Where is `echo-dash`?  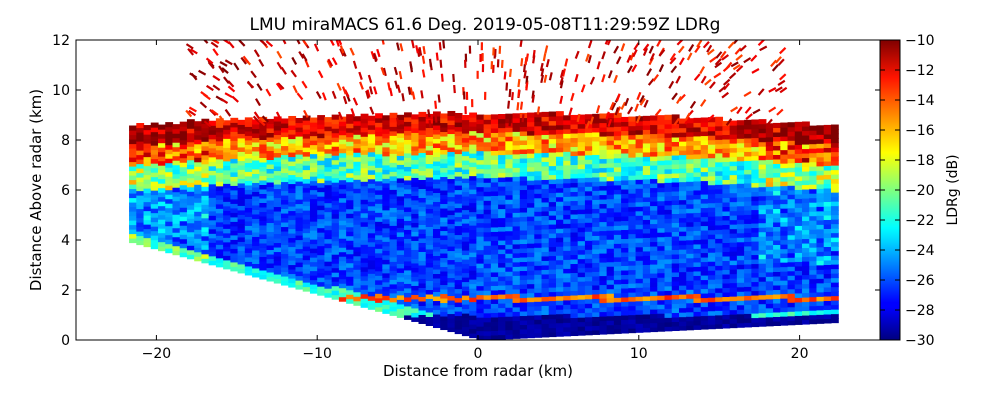 echo-dash is located at coordinates (747, 60).